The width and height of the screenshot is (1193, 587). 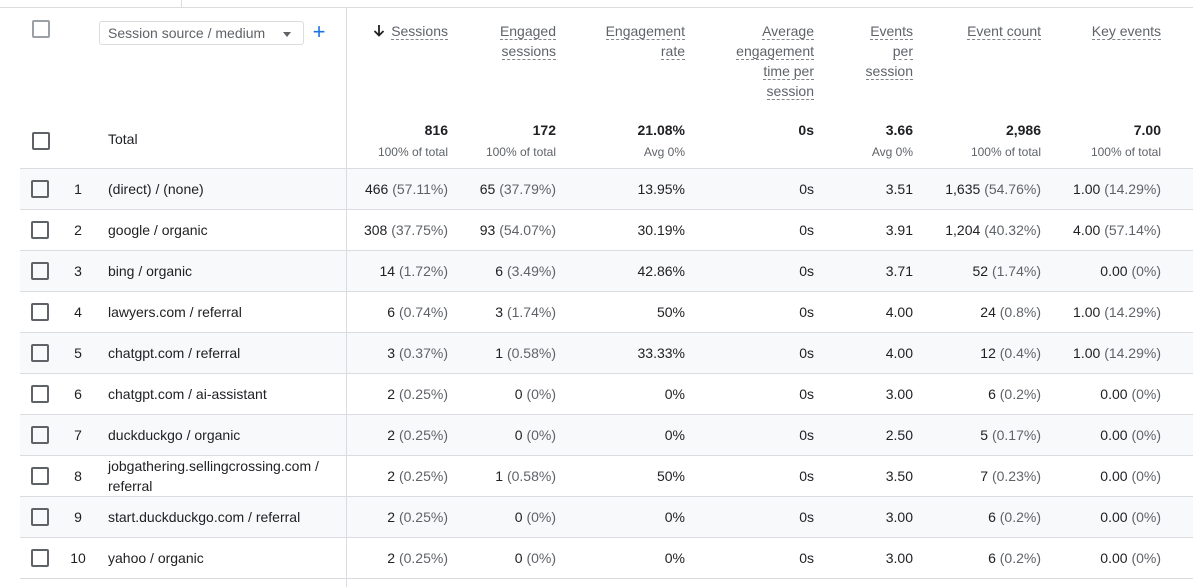 What do you see at coordinates (645, 41) in the screenshot?
I see `column-header-engagement-rate: Engagement rate` at bounding box center [645, 41].